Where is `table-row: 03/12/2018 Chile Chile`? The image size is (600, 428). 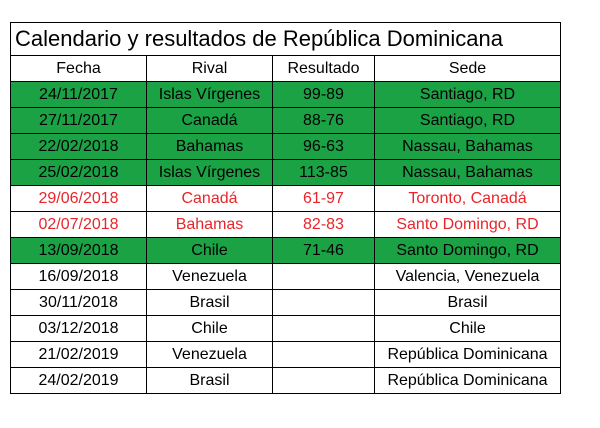
table-row: 03/12/2018 Chile Chile is located at coordinates (285, 328).